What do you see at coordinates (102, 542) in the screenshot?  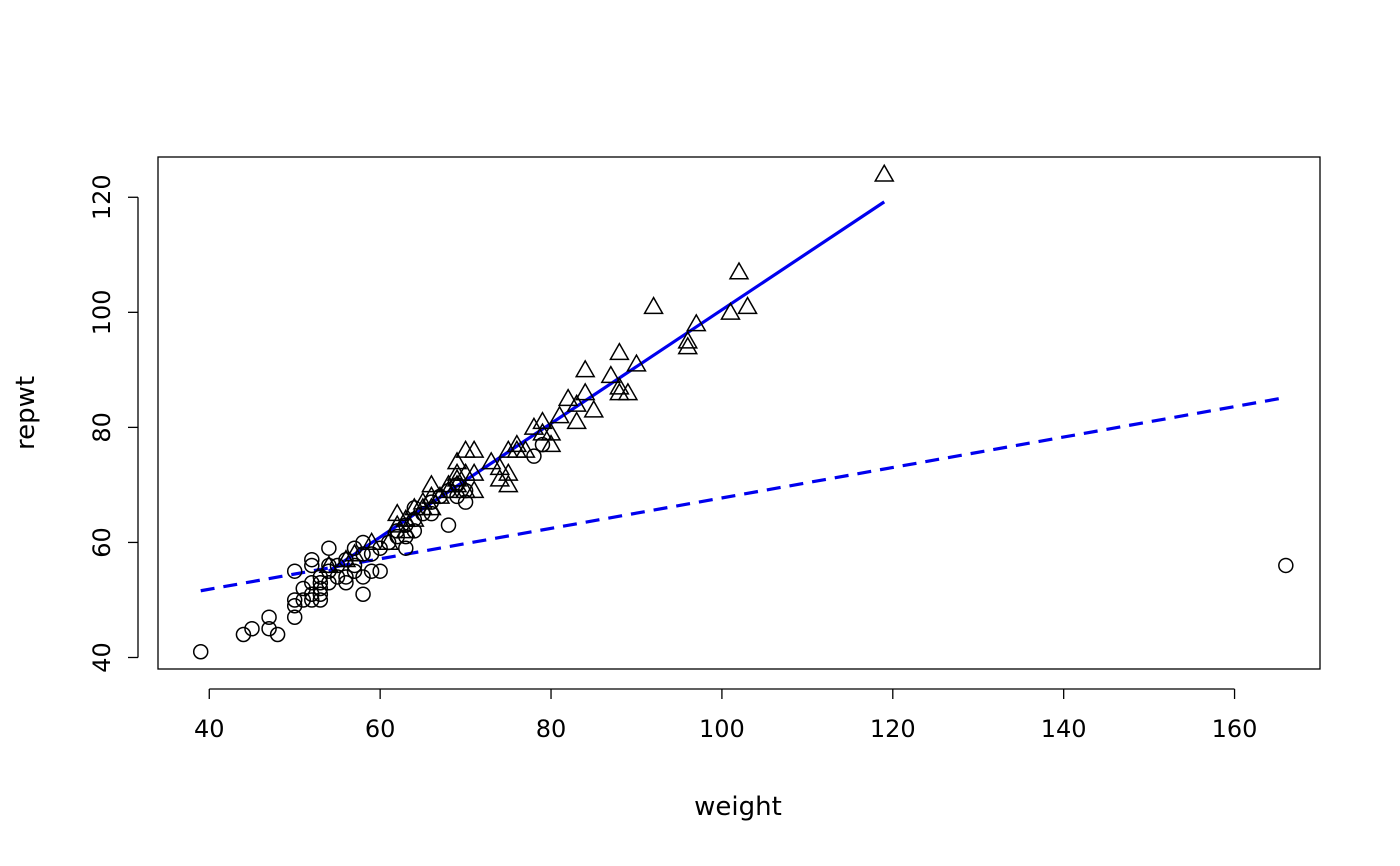 I see `y-tick-label: 60` at bounding box center [102, 542].